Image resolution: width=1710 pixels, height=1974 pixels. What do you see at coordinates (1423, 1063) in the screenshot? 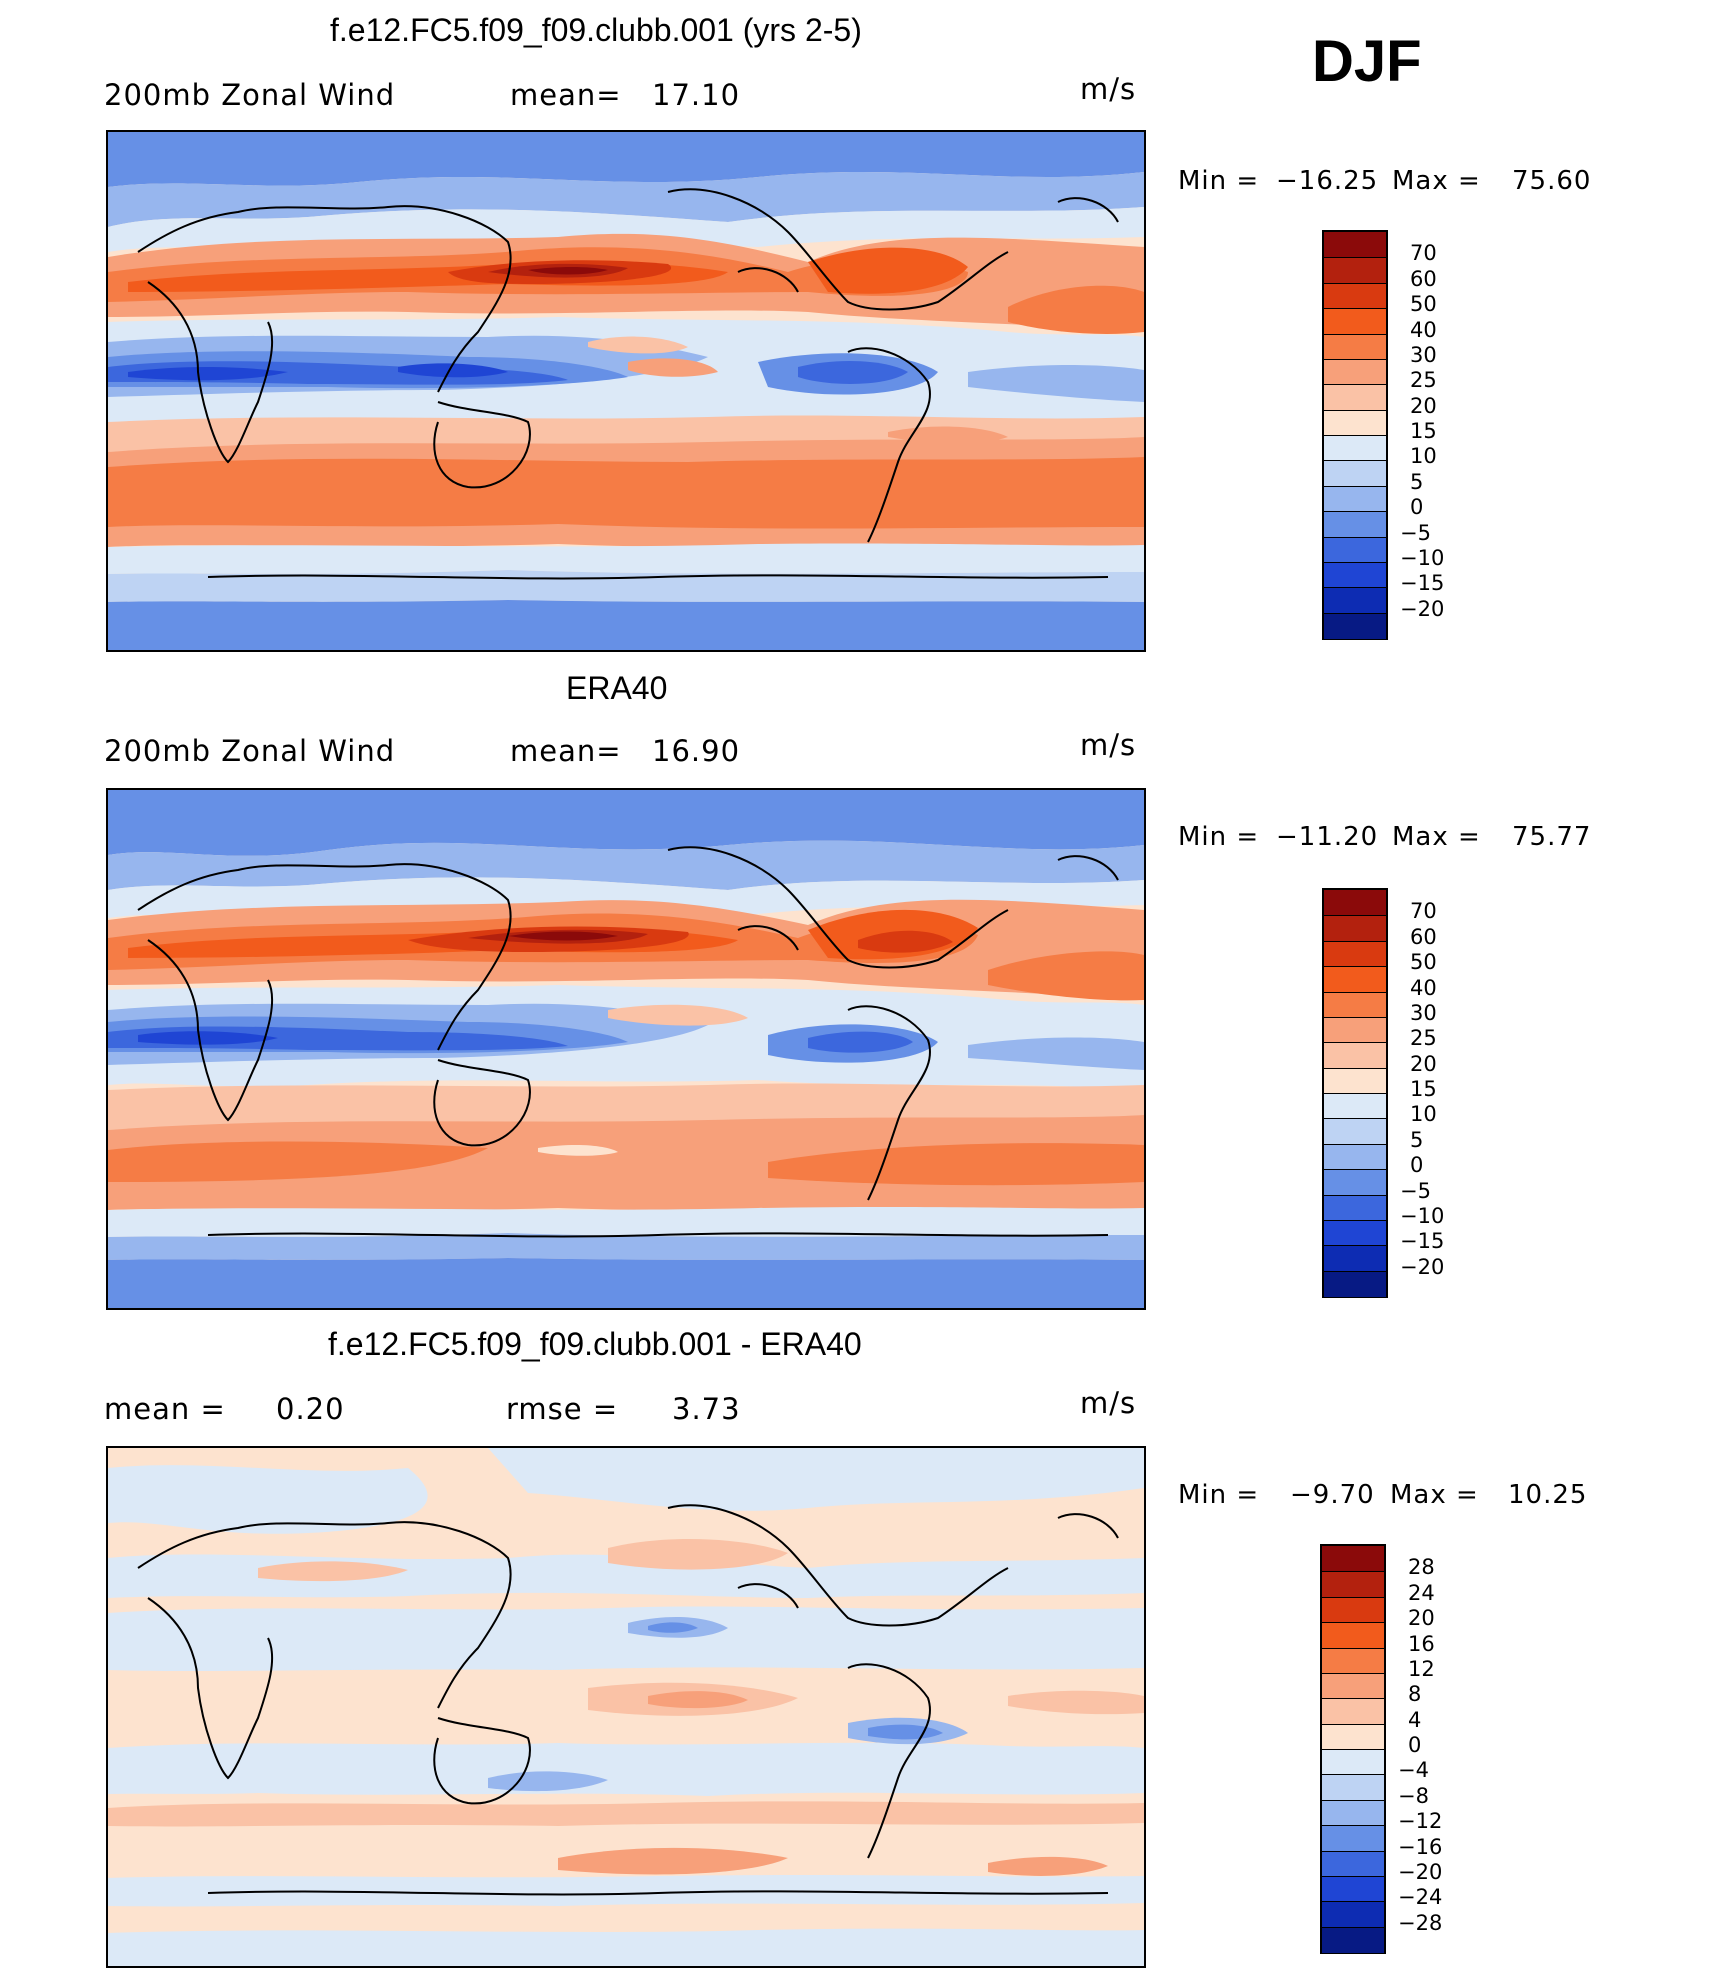
I see `colorbar-tick-label: 20` at bounding box center [1423, 1063].